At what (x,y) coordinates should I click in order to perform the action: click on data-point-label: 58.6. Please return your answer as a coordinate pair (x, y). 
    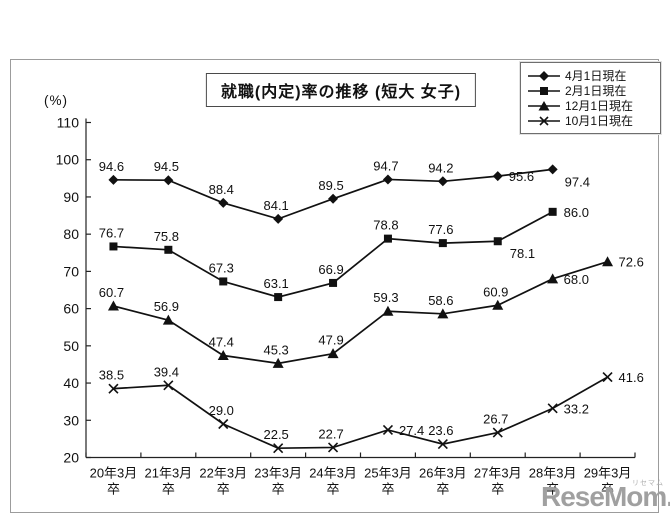
    Looking at the image, I should click on (440, 300).